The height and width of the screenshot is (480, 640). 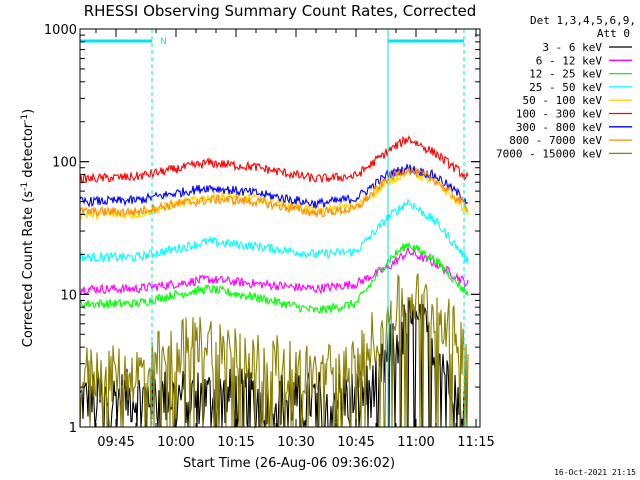 I want to click on footer-timestamp: 16-Oct-2021 21:15, so click(x=595, y=472).